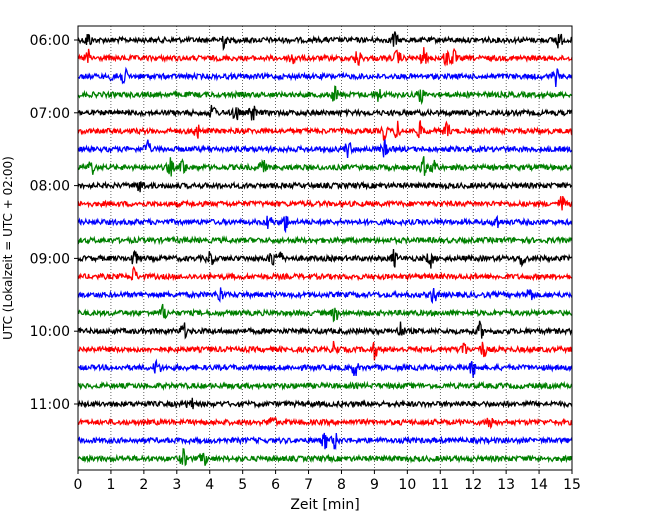  I want to click on x-axis-label: Zeit [min], so click(324, 505).